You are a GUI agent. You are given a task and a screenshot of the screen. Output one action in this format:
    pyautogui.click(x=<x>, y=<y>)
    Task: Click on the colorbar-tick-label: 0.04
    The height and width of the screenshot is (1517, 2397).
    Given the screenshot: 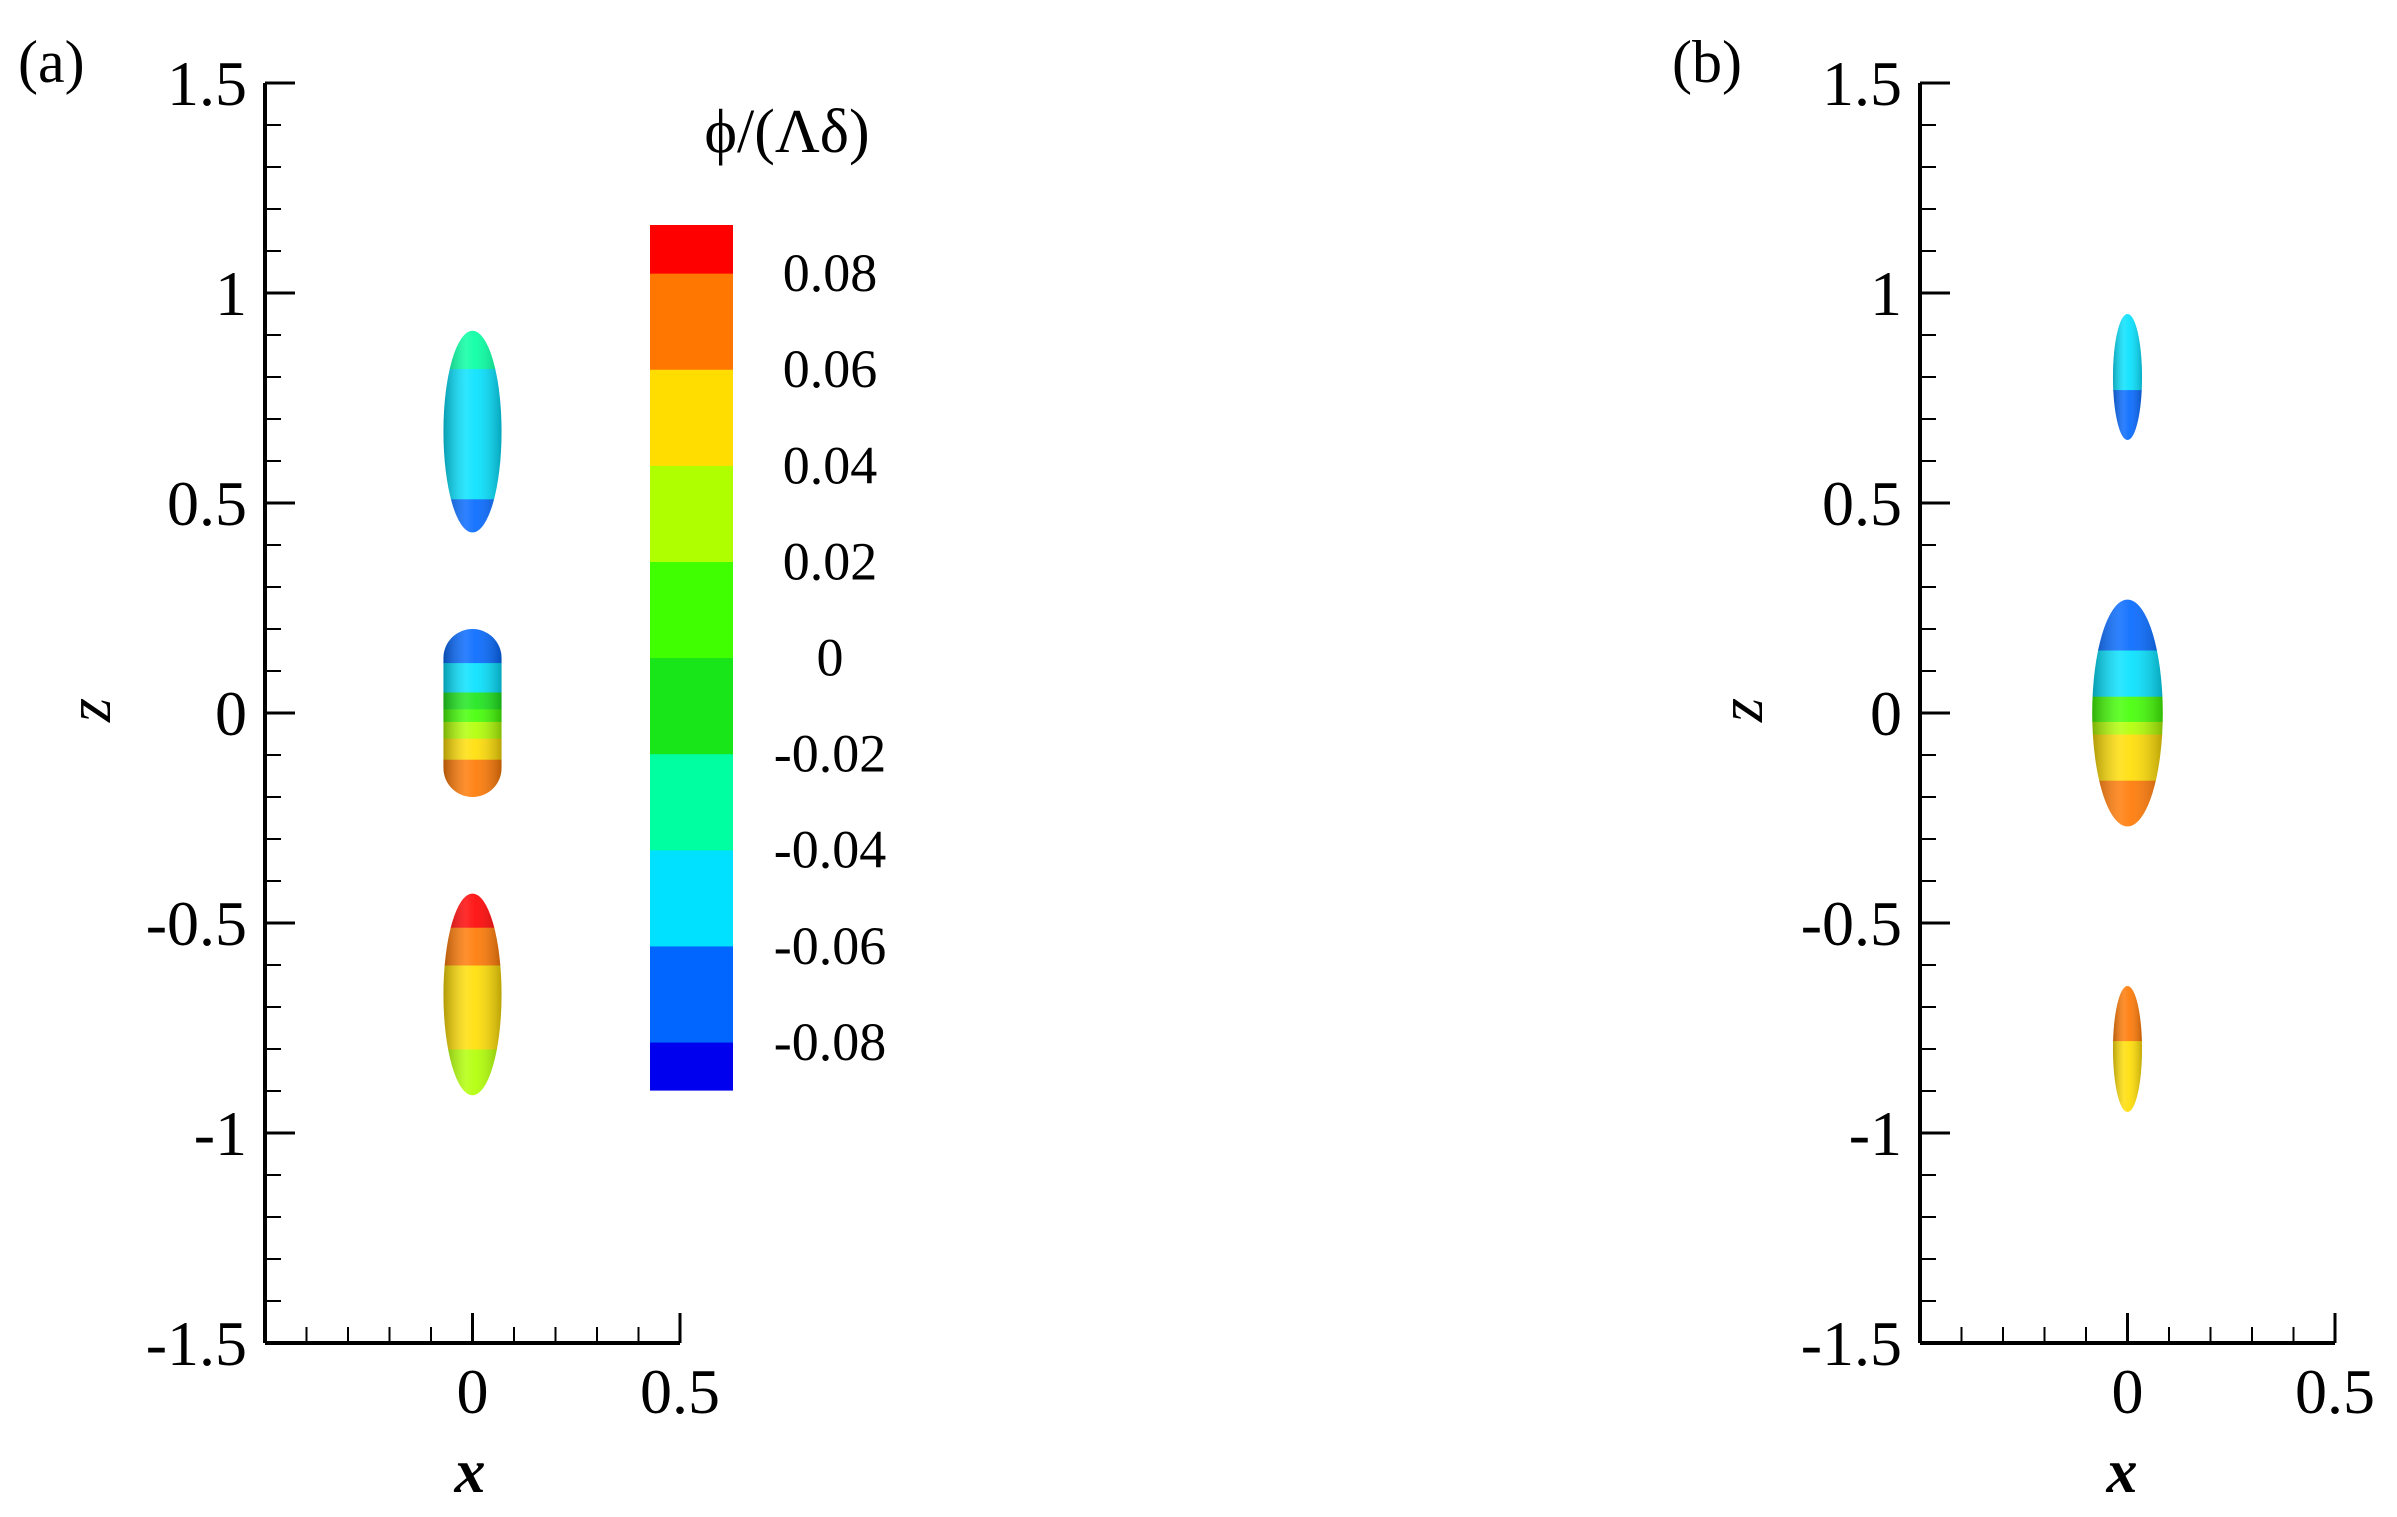 What is the action you would take?
    pyautogui.click(x=830, y=465)
    